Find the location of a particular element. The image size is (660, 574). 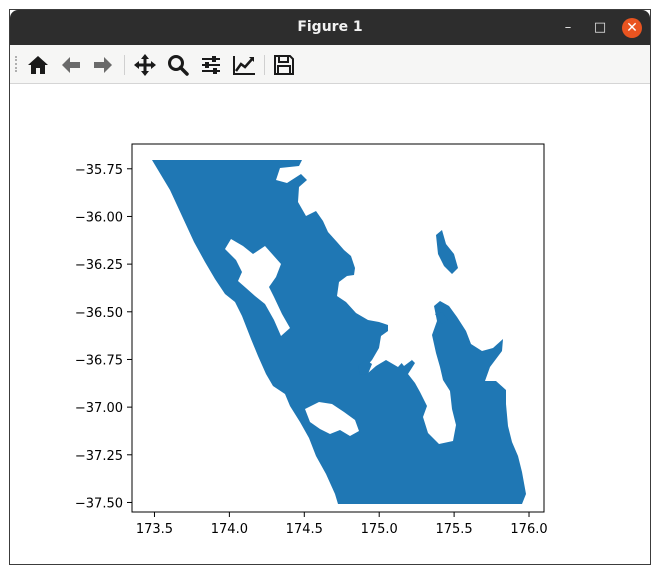

forward-icon is located at coordinates (103, 65).